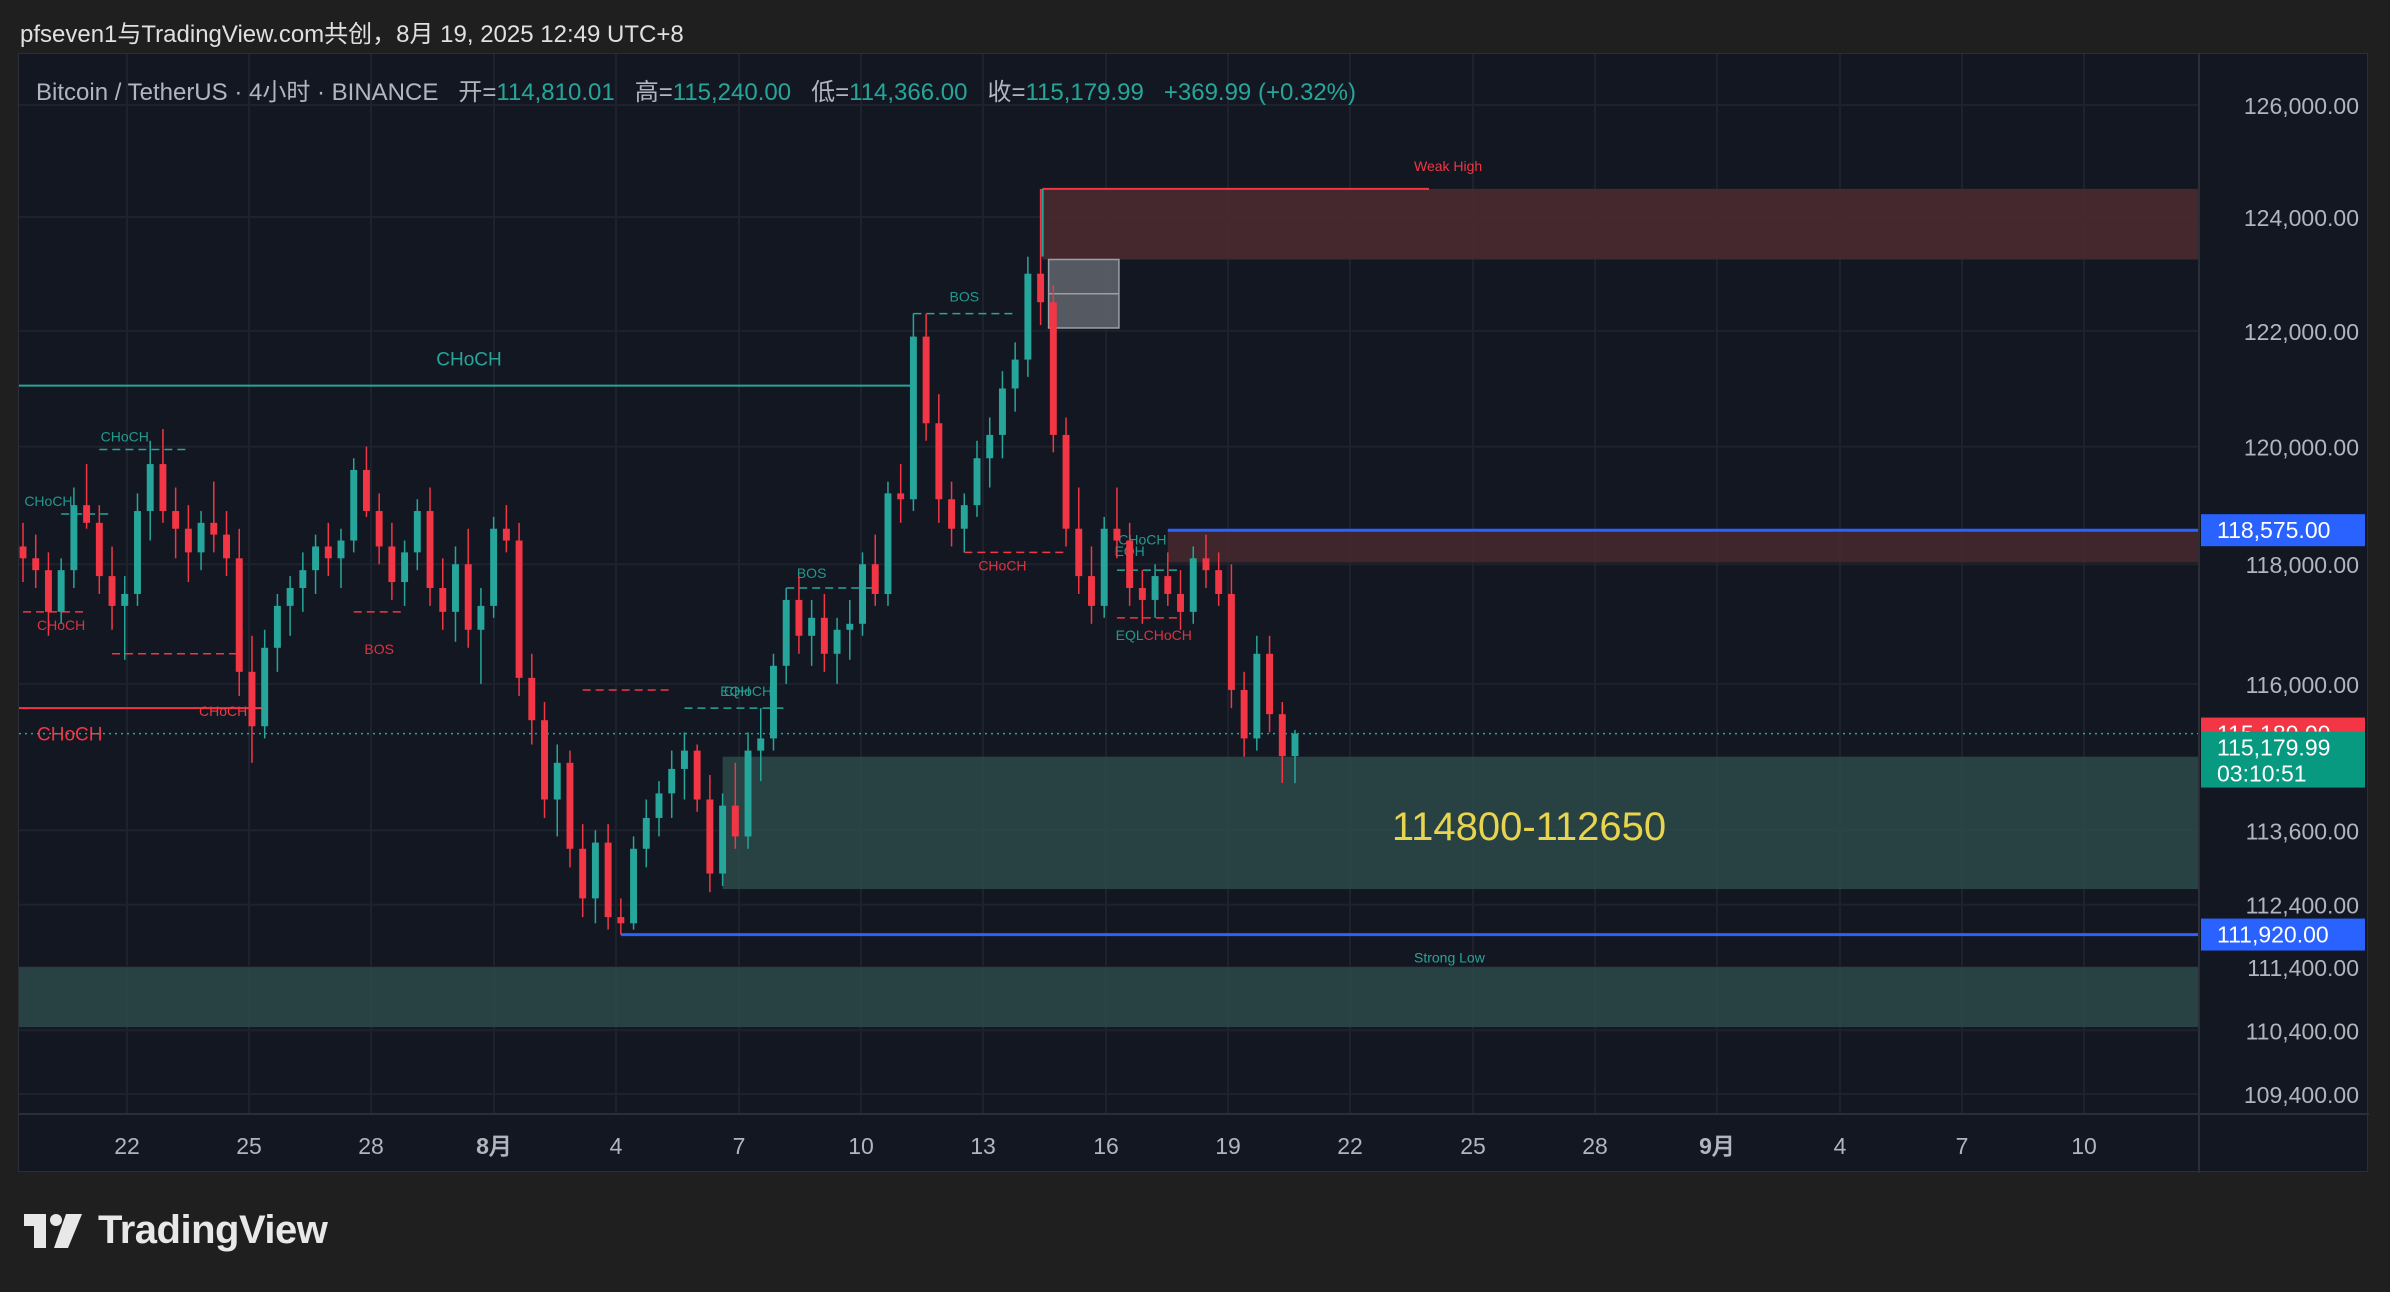 This screenshot has height=1292, width=2390. Describe the element at coordinates (494, 1146) in the screenshot. I see `x-tick-label: 8月` at that location.